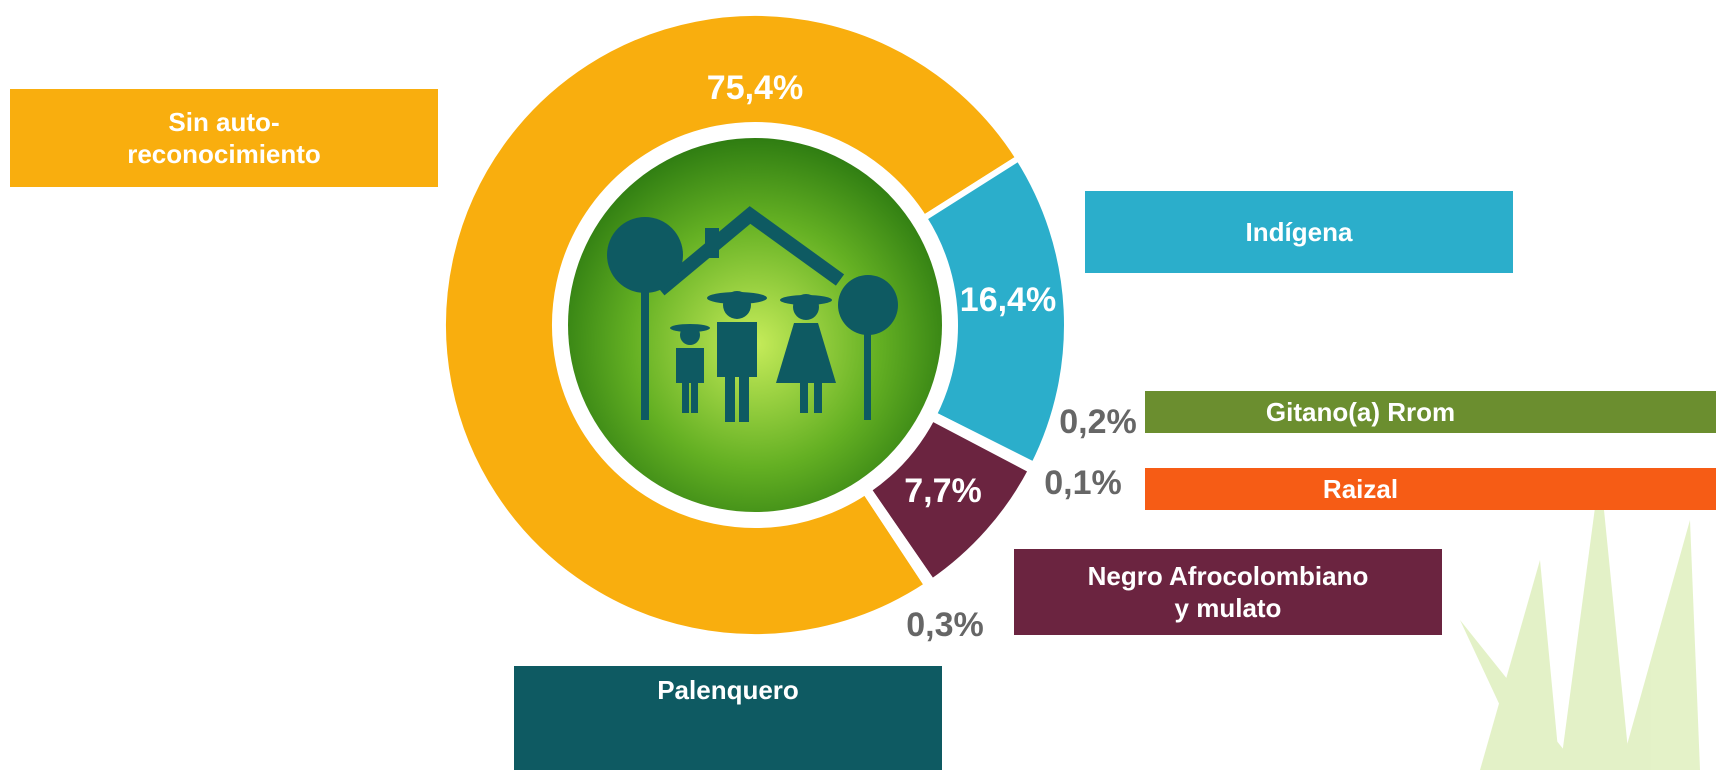 This screenshot has height=770, width=1716. Describe the element at coordinates (755, 88) in the screenshot. I see `value-label: 75,4%` at that location.